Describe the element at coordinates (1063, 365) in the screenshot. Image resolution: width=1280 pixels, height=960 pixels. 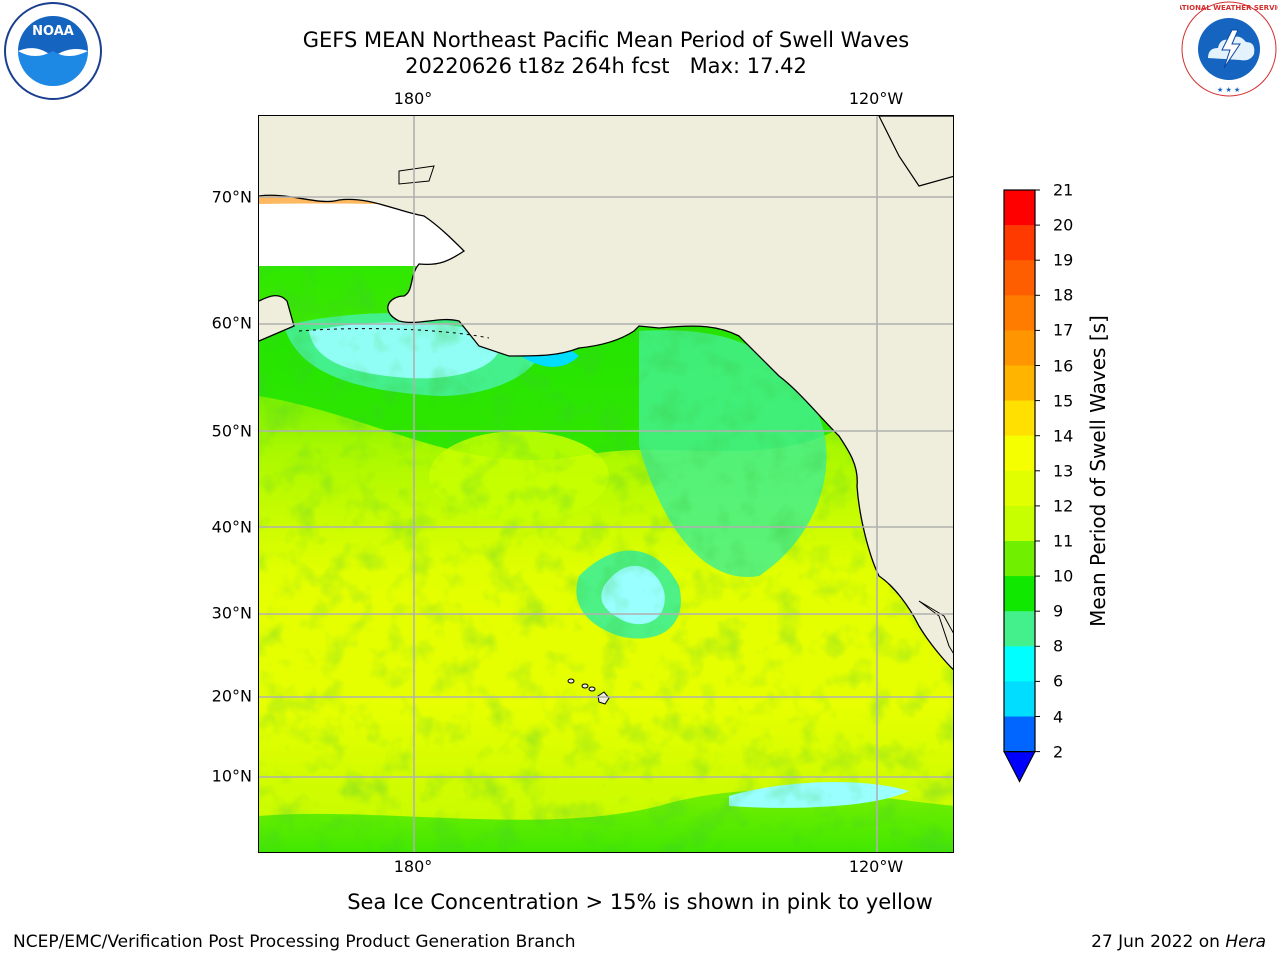
I see `colorbar-tick-label: 16` at that location.